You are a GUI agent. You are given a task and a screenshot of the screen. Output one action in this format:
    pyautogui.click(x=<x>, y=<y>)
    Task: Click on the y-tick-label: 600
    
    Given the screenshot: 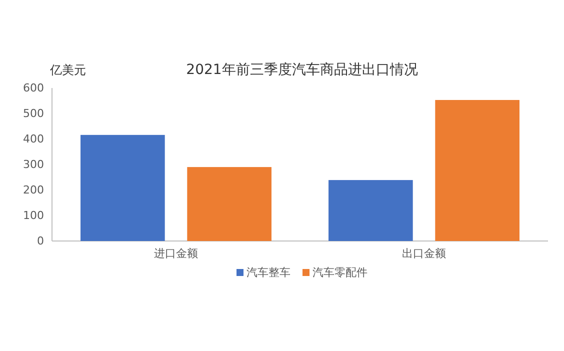 What is the action you would take?
    pyautogui.click(x=33, y=88)
    